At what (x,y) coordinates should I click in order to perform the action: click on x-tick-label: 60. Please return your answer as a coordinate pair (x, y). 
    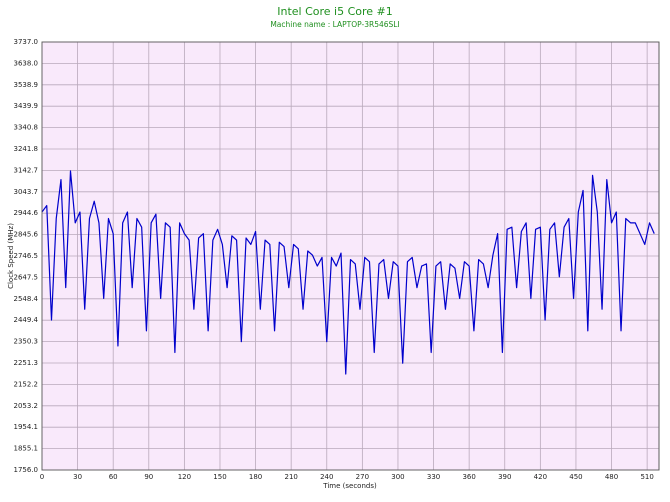
    Looking at the image, I should click on (113, 477).